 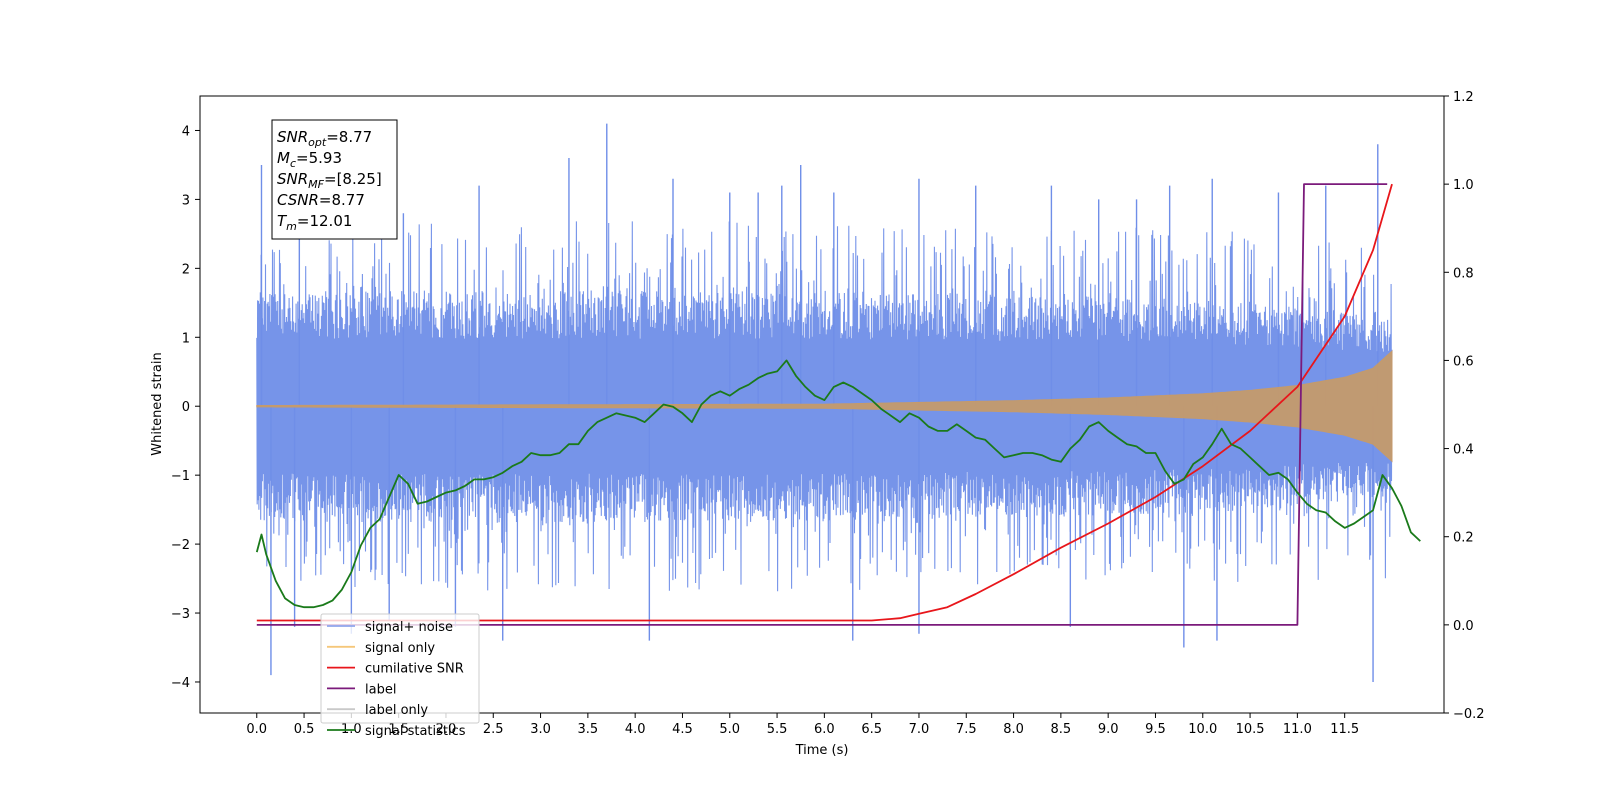 I want to click on x-tick-label: 10.5, so click(x=1250, y=729).